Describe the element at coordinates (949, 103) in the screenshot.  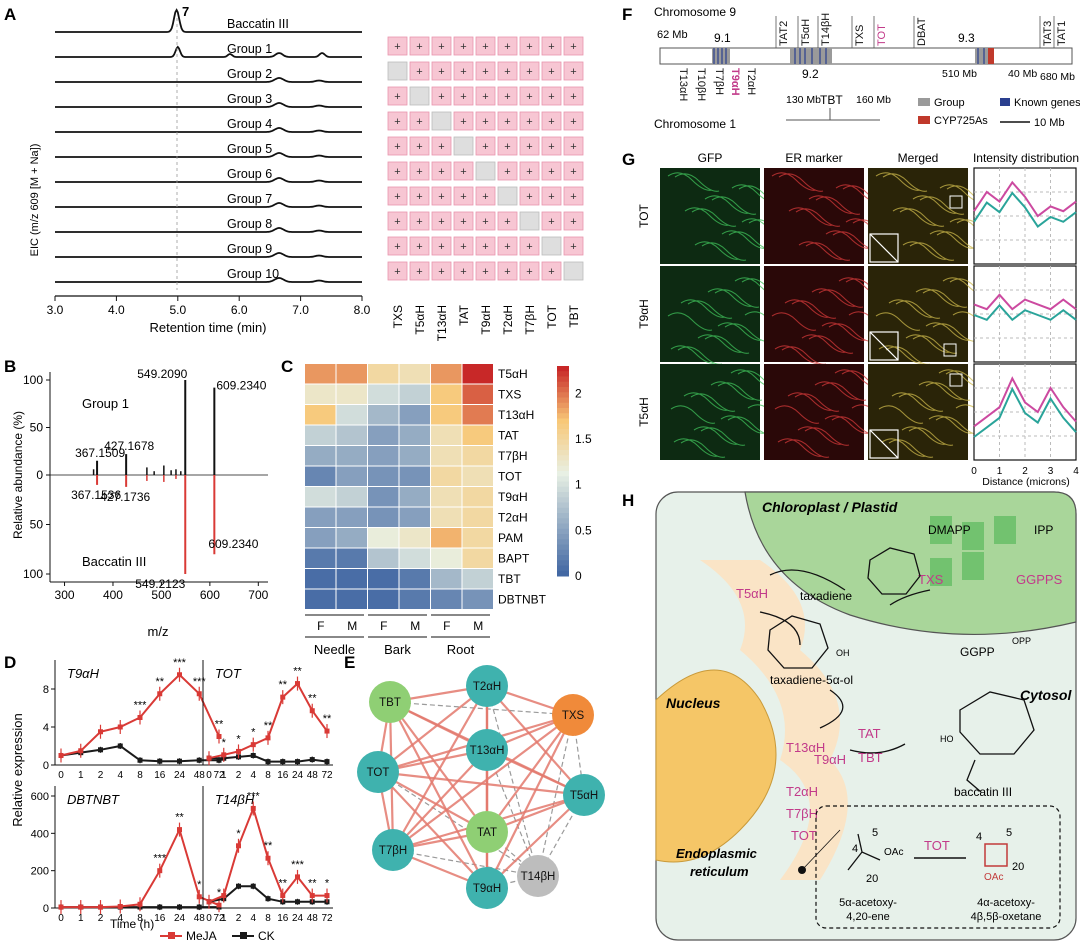
I see `legend-group-label: Group` at that location.